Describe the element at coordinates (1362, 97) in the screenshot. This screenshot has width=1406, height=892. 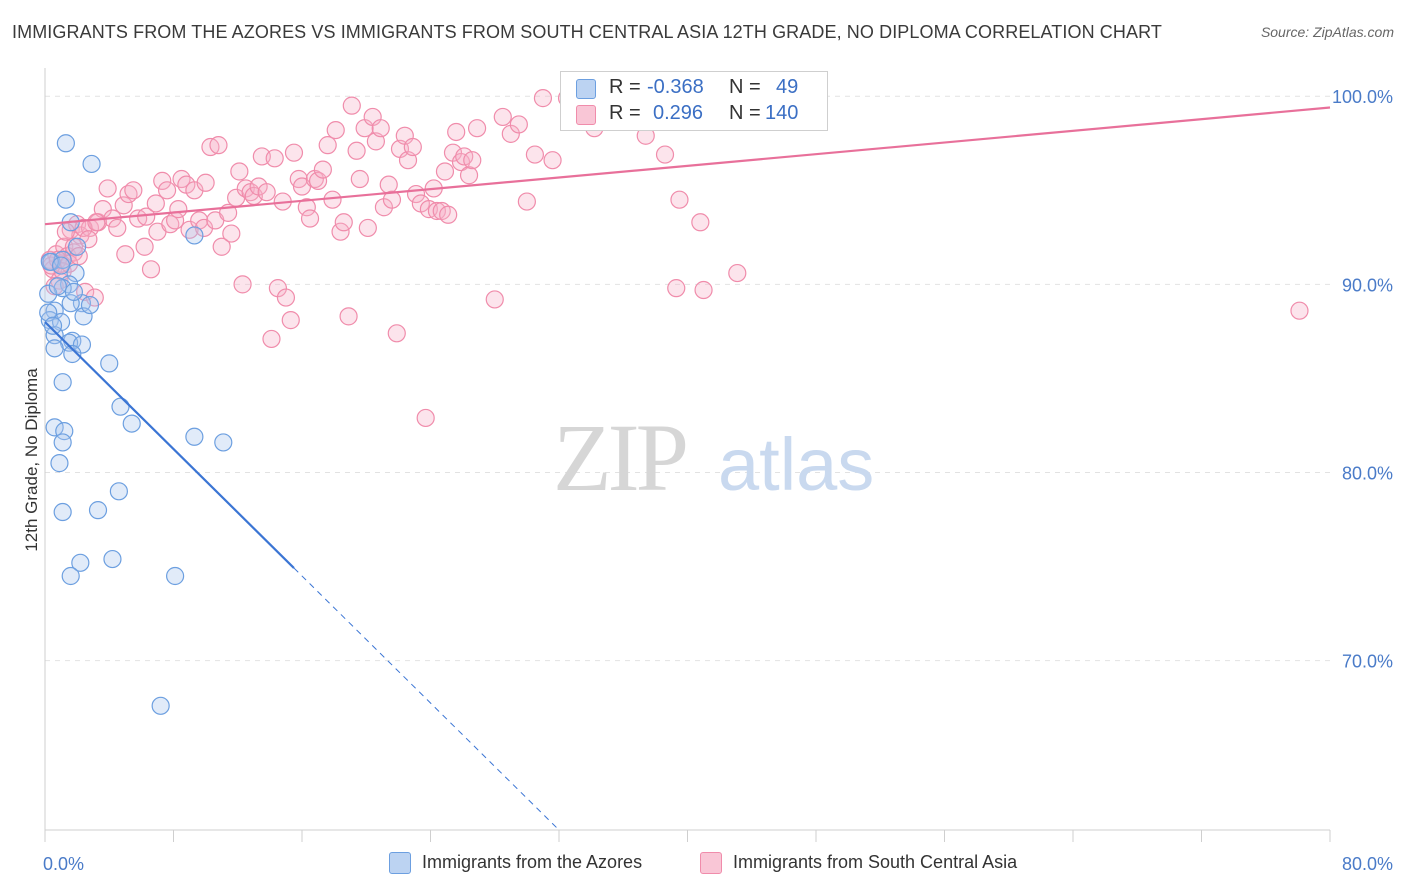
I see `y-tick-label: 100.0%` at that location.